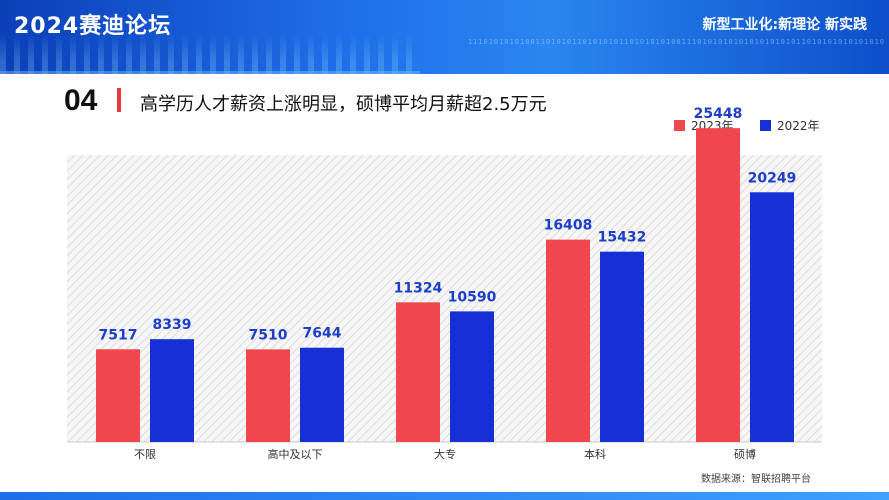  Describe the element at coordinates (622, 346) in the screenshot. I see `bar-2022-bachelor` at that location.